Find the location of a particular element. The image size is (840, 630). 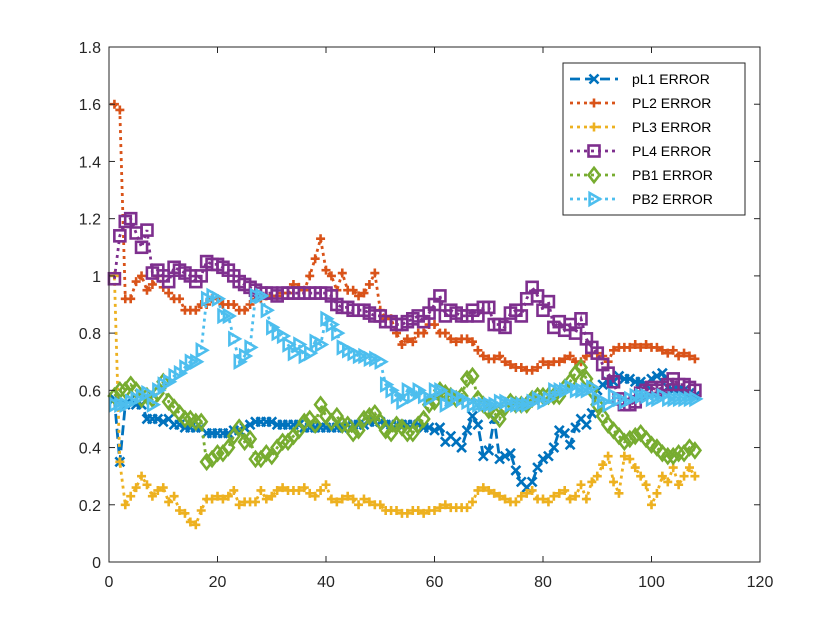

legend-entry: PL3 ERROR is located at coordinates (640, 127).